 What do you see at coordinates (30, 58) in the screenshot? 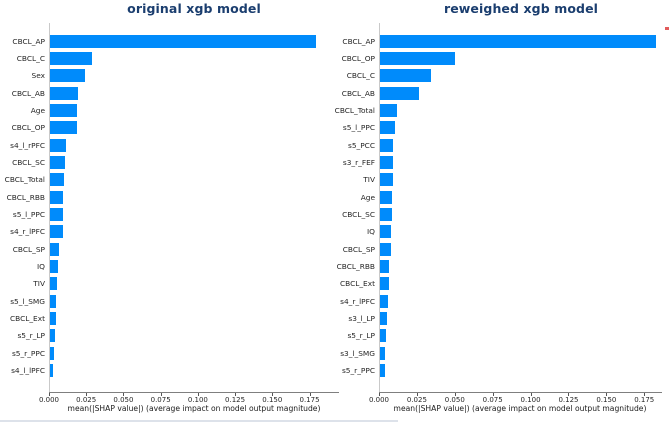
I see `y-tick-label: CBCL_C` at bounding box center [30, 58].